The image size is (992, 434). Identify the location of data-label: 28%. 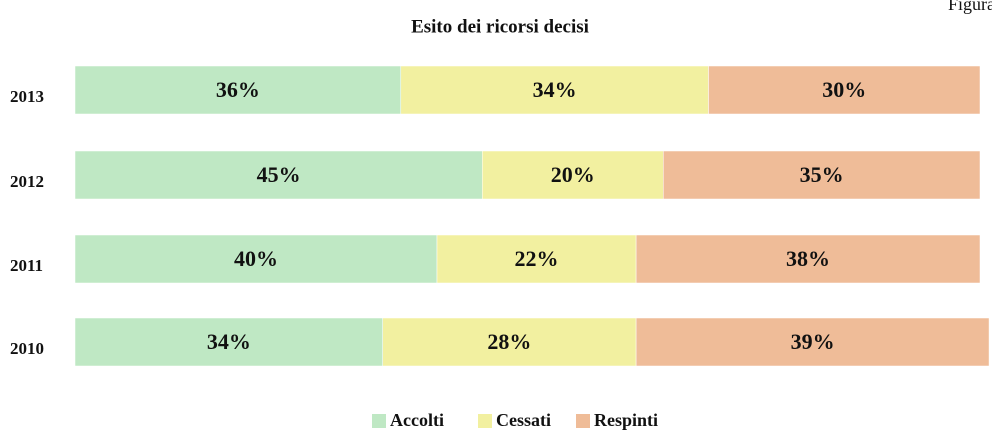
(509, 341).